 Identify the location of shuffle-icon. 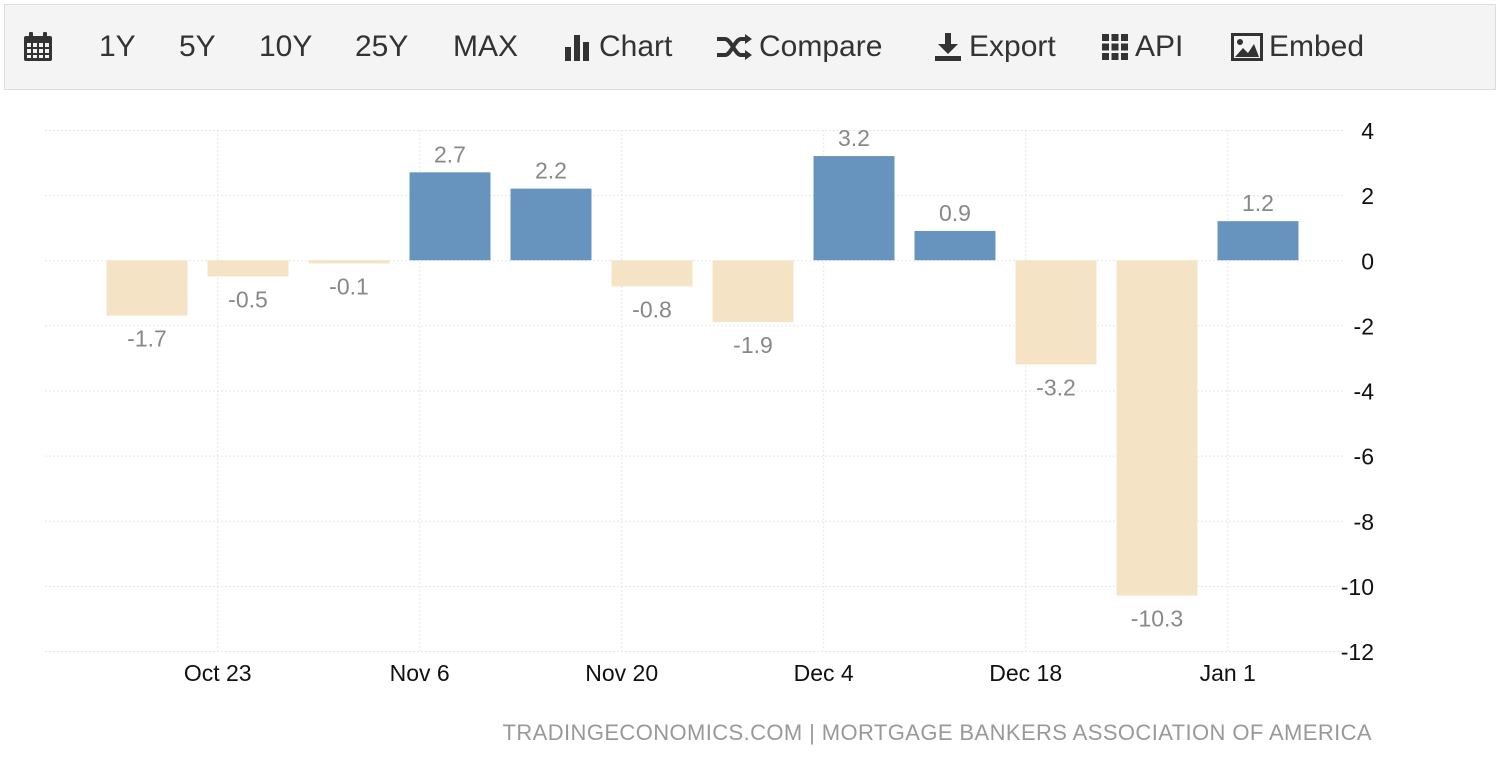
(734, 47).